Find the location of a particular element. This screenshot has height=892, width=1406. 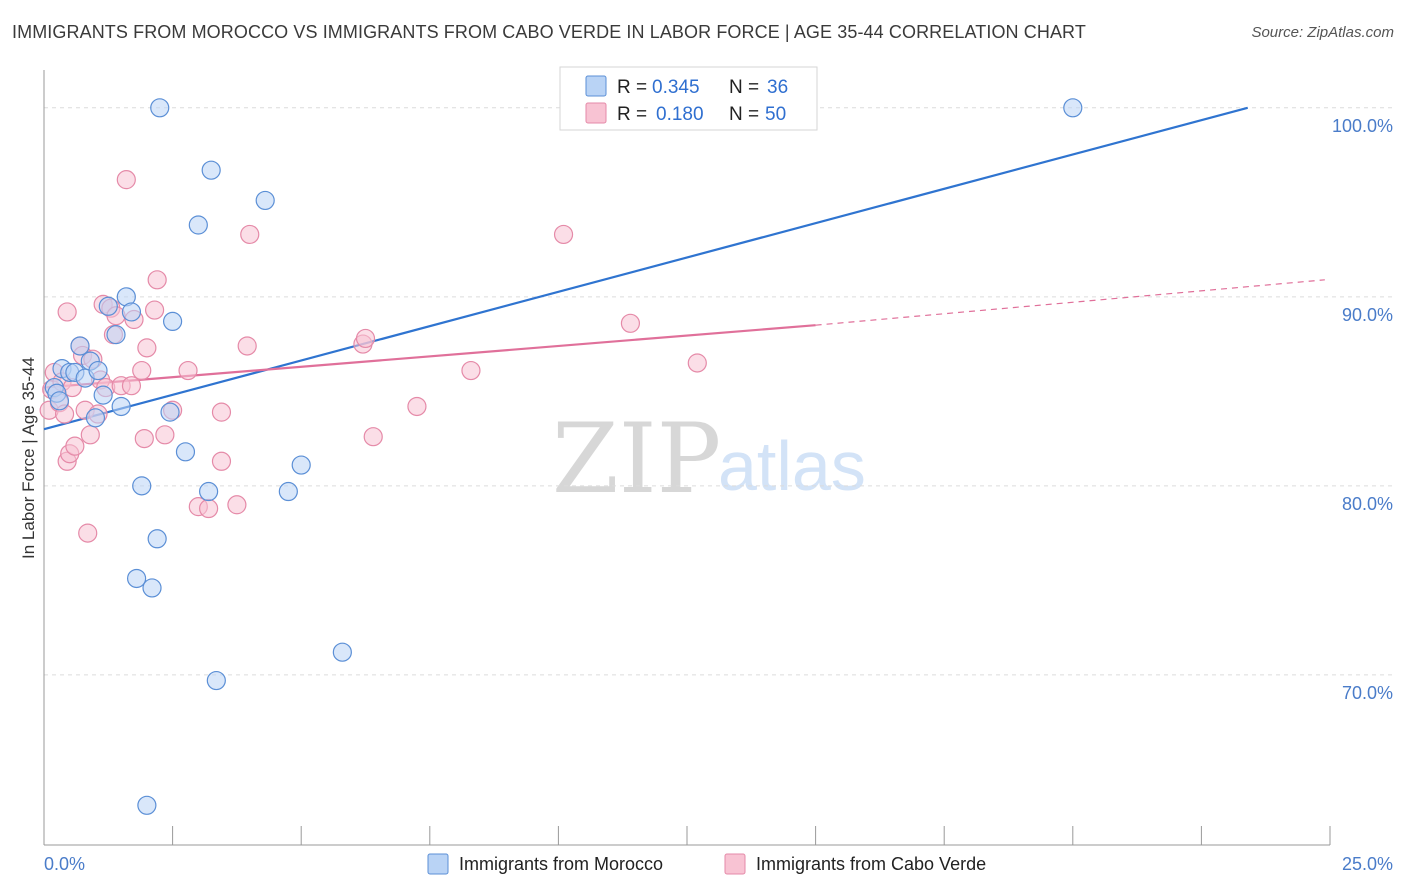

legend-n-label-cabo-verde: N = is located at coordinates (744, 114).